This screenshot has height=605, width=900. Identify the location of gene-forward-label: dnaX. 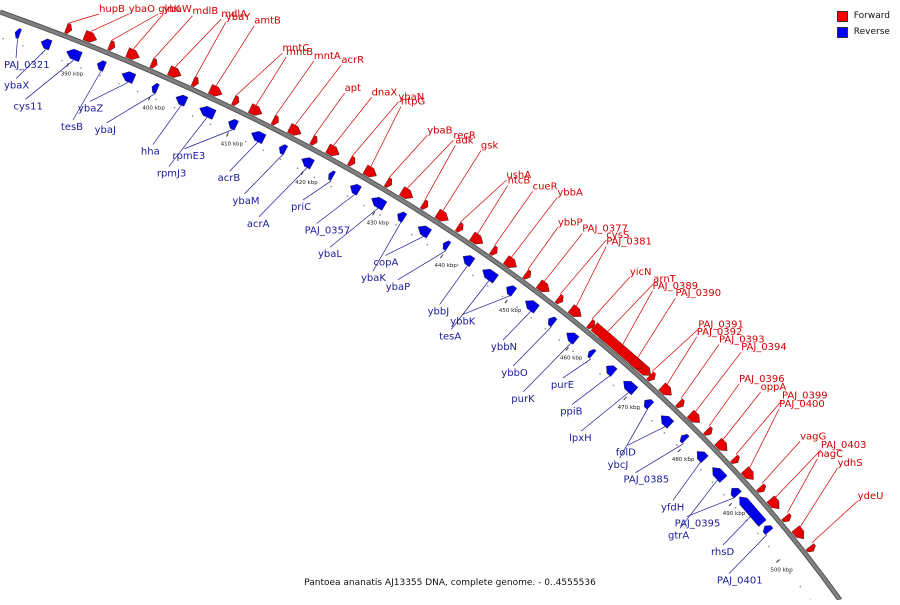
(385, 92).